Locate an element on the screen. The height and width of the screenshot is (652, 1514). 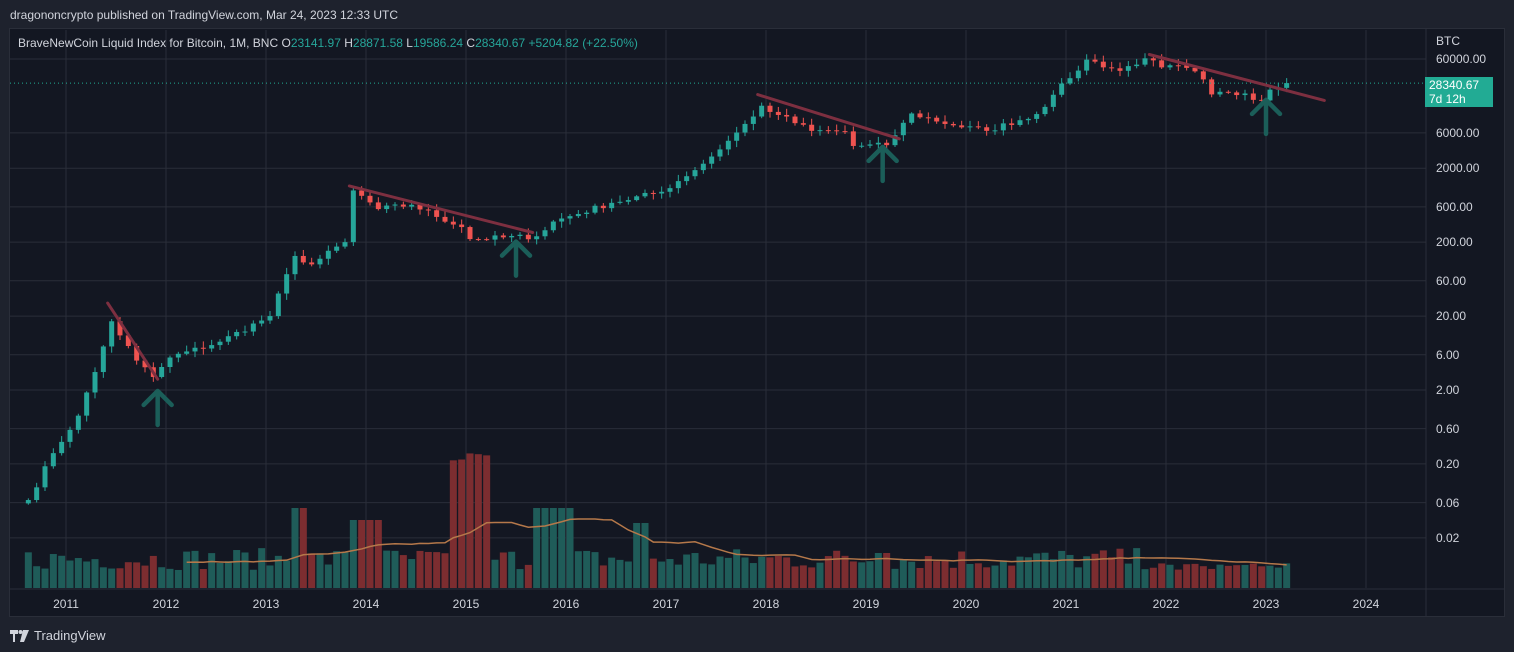
footer: TradingView is located at coordinates (58, 635).